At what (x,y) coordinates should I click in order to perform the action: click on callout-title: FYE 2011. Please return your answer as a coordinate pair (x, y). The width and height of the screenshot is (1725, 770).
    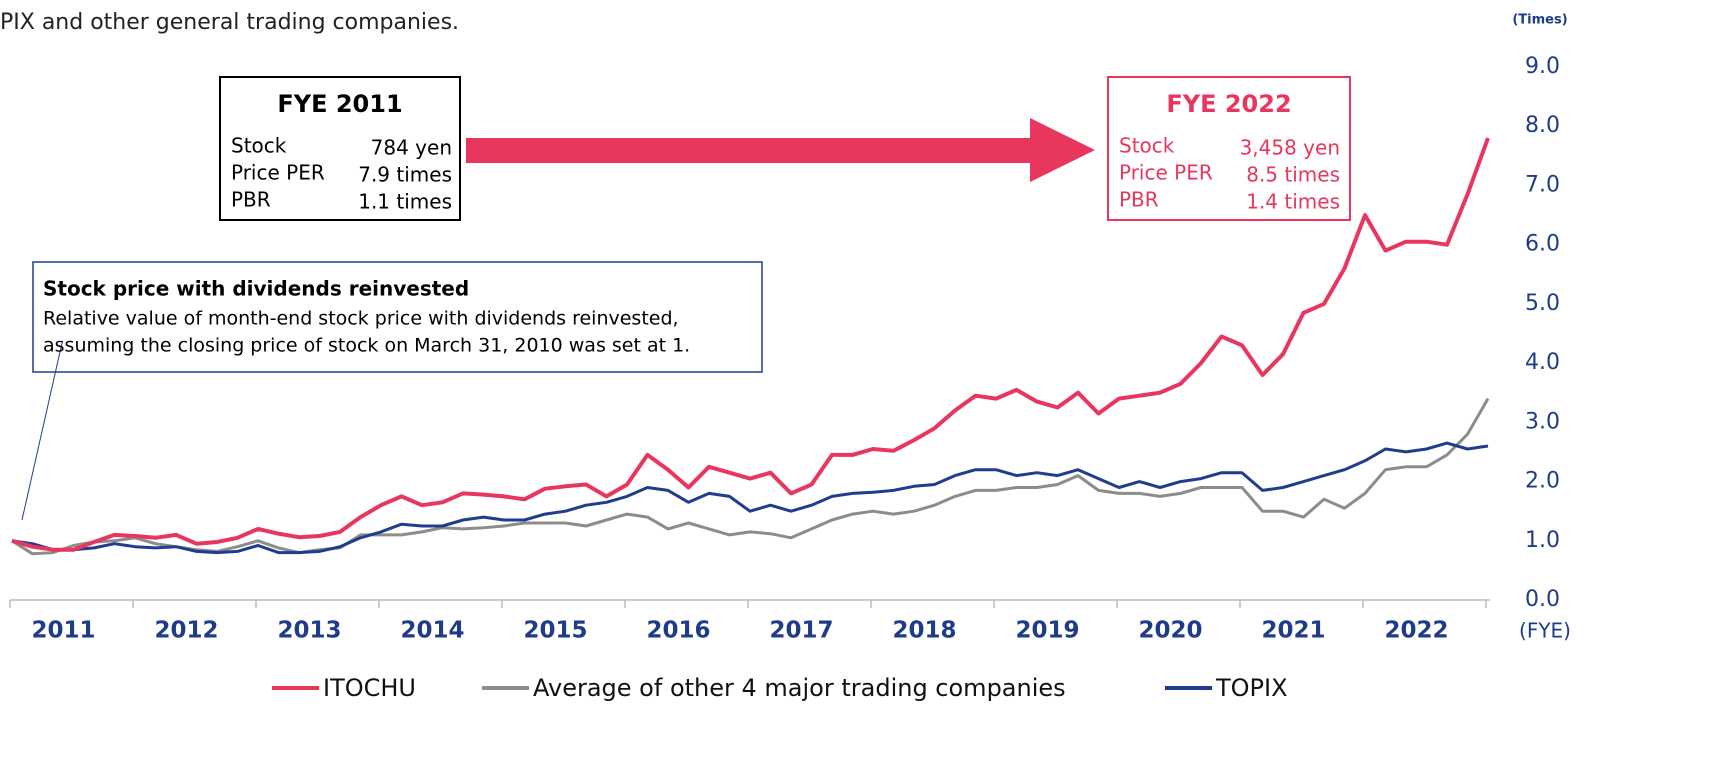
    Looking at the image, I should click on (339, 104).